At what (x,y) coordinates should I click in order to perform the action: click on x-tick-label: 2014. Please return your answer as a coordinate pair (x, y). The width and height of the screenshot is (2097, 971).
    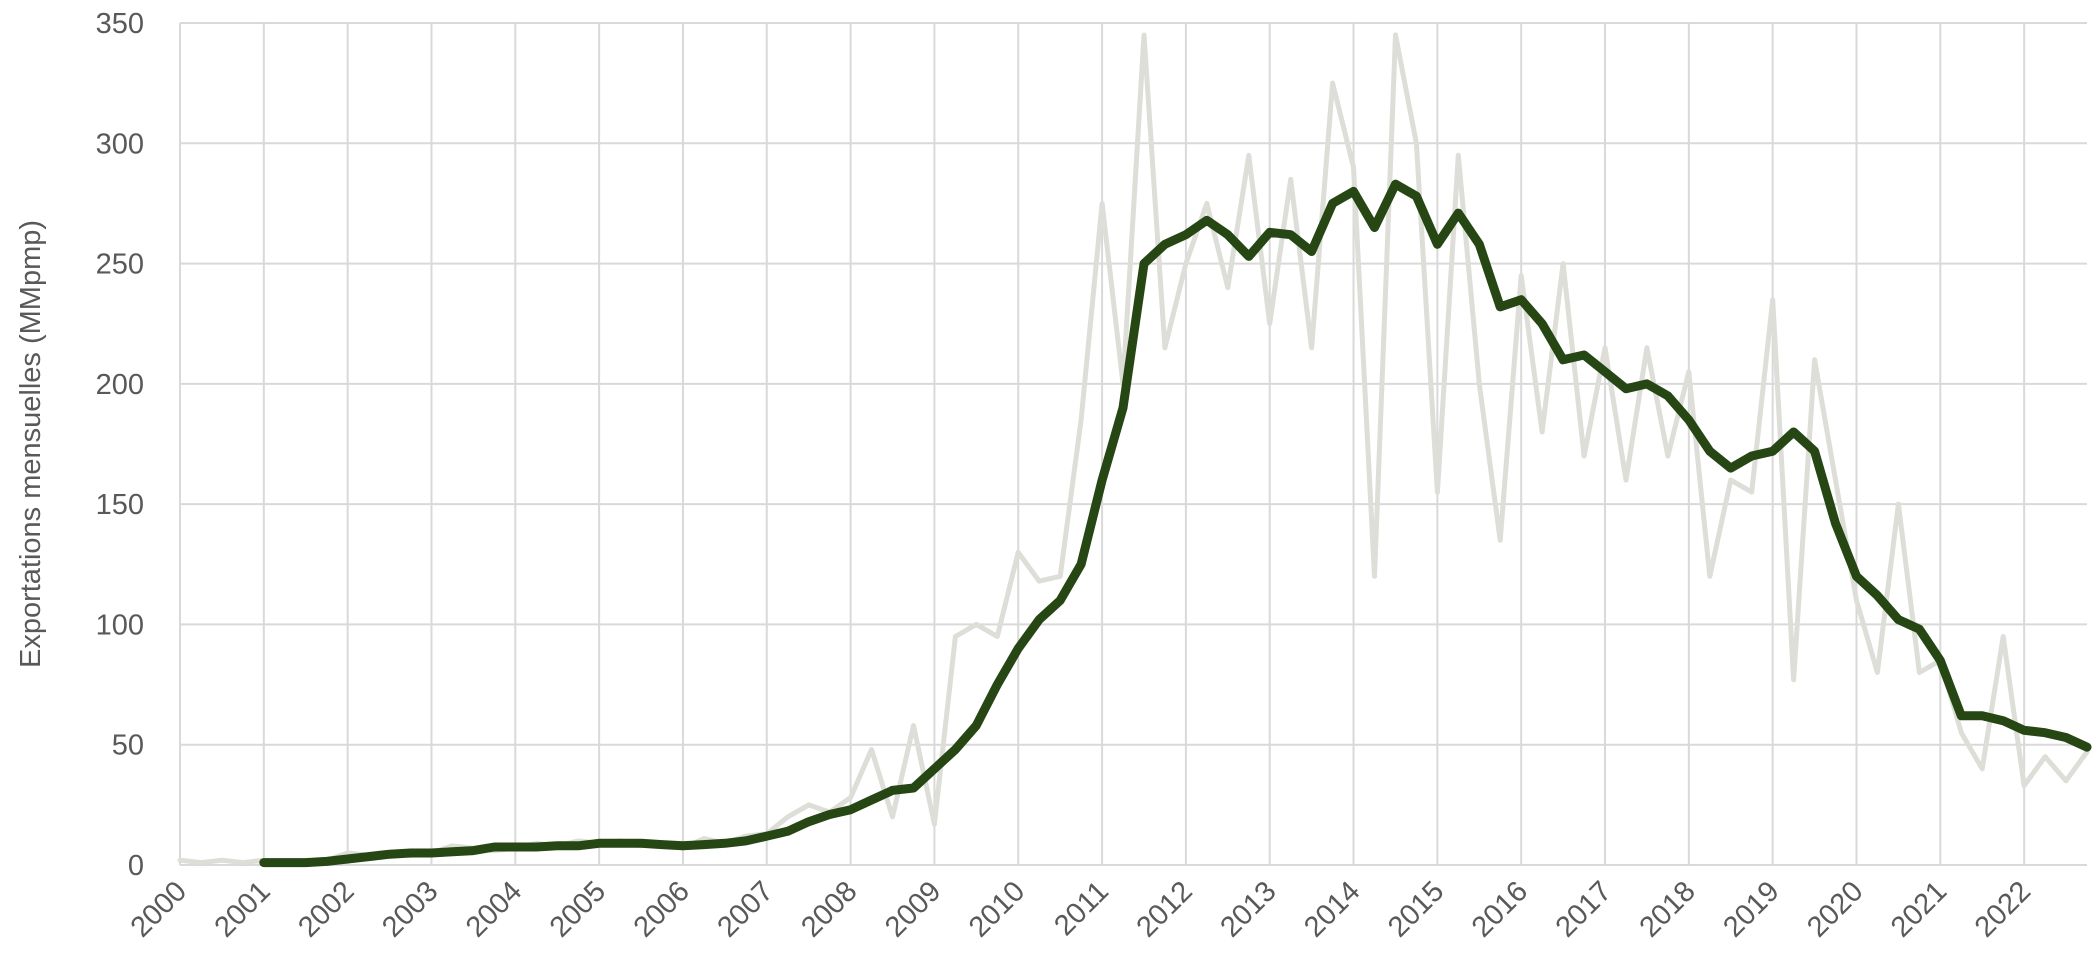
    Looking at the image, I should click on (1332, 909).